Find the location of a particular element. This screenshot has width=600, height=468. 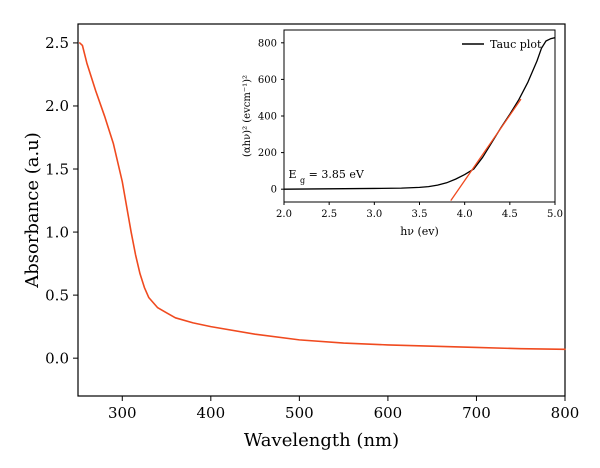

main-y-tick-label: 2.0 is located at coordinates (57, 106).